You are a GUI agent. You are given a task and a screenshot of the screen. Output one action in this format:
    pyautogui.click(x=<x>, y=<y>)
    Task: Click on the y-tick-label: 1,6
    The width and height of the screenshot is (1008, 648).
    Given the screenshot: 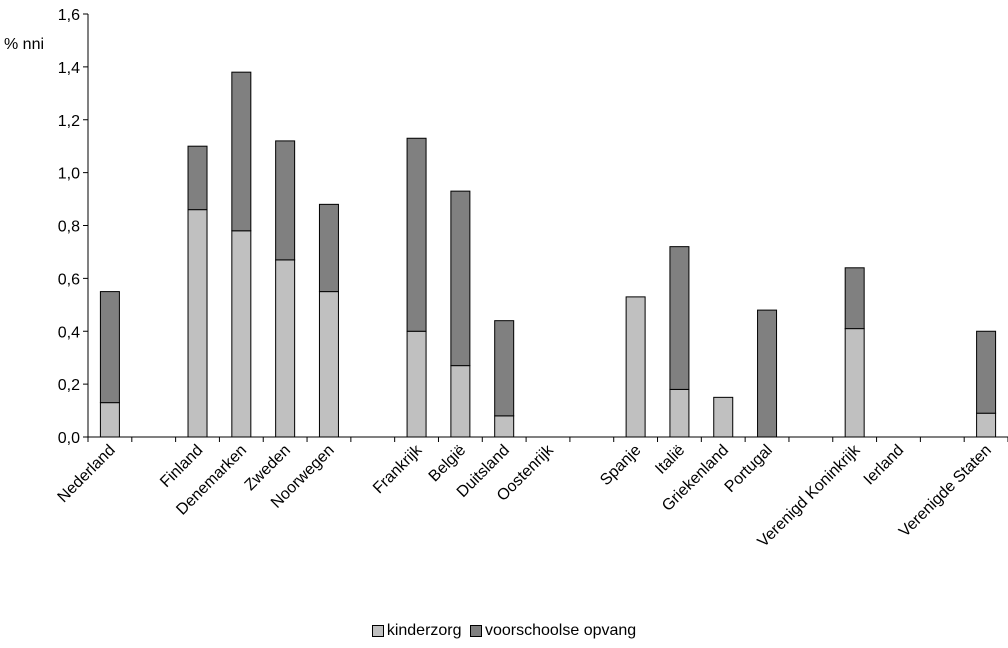 What is the action you would take?
    pyautogui.click(x=69, y=15)
    